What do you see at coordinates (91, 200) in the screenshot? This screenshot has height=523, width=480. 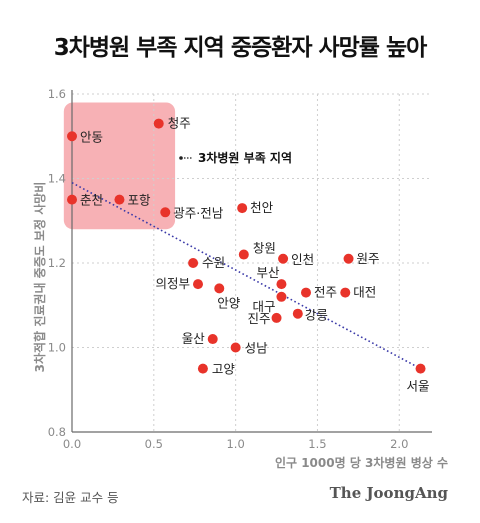 I see `data-point-label: 춘천` at bounding box center [91, 200].